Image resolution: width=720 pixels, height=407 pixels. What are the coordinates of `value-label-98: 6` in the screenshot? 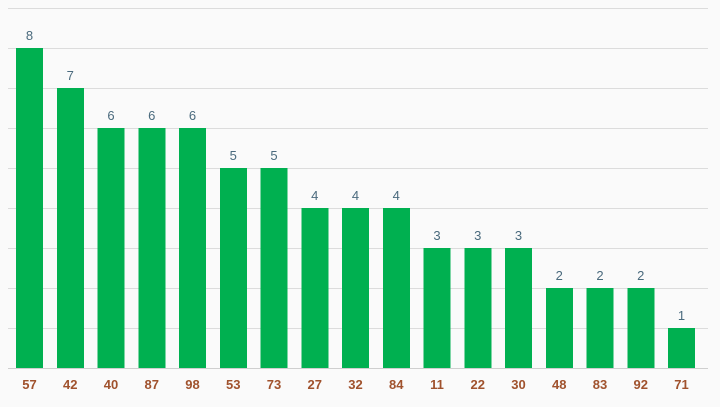 It's located at (192, 115).